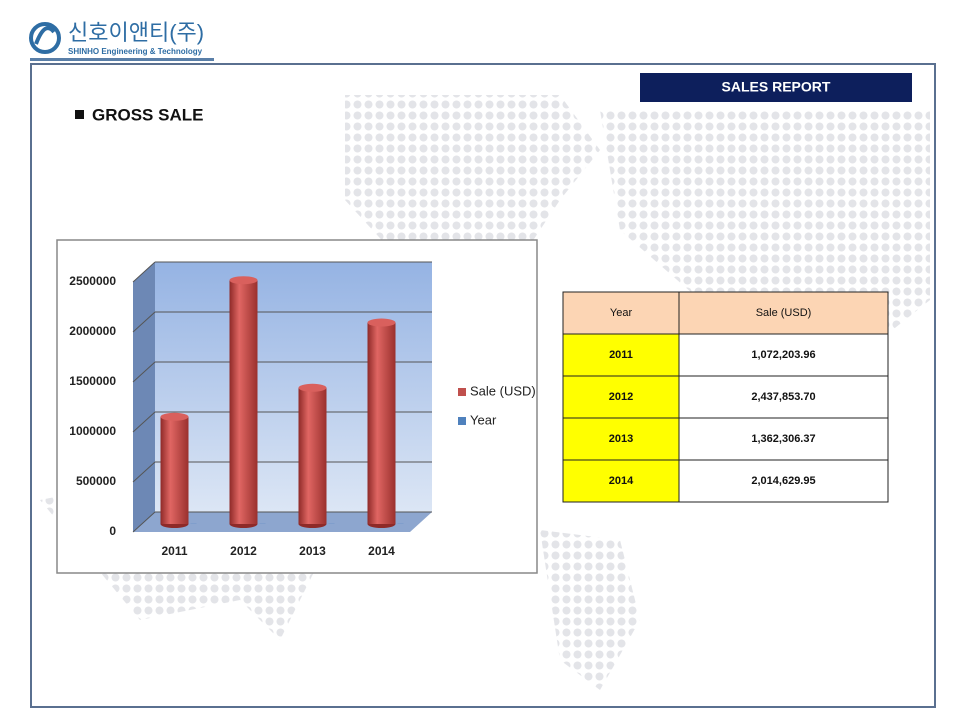 Image resolution: width=960 pixels, height=725 pixels. What do you see at coordinates (621, 355) in the screenshot?
I see `table-year: 2011` at bounding box center [621, 355].